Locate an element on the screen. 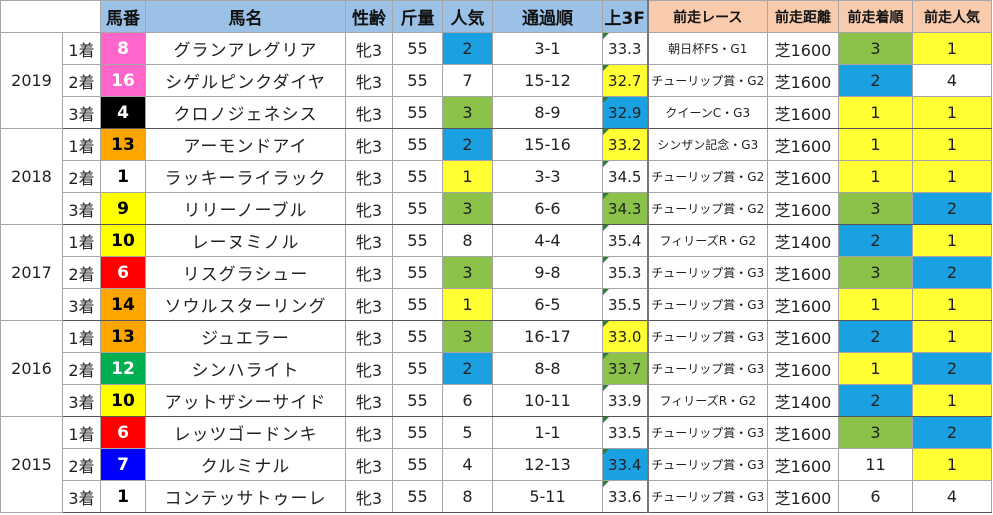  passing-order: 6-5 is located at coordinates (547, 304).